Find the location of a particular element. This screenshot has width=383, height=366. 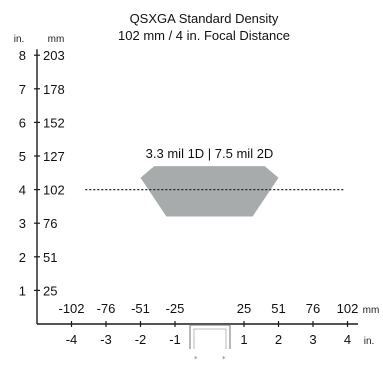

x-axis-ticks: -102 -4 -76 -3 -51 -2 -25 -1 25 1 51 2 76 3 102 4 is located at coordinates (208, 324).